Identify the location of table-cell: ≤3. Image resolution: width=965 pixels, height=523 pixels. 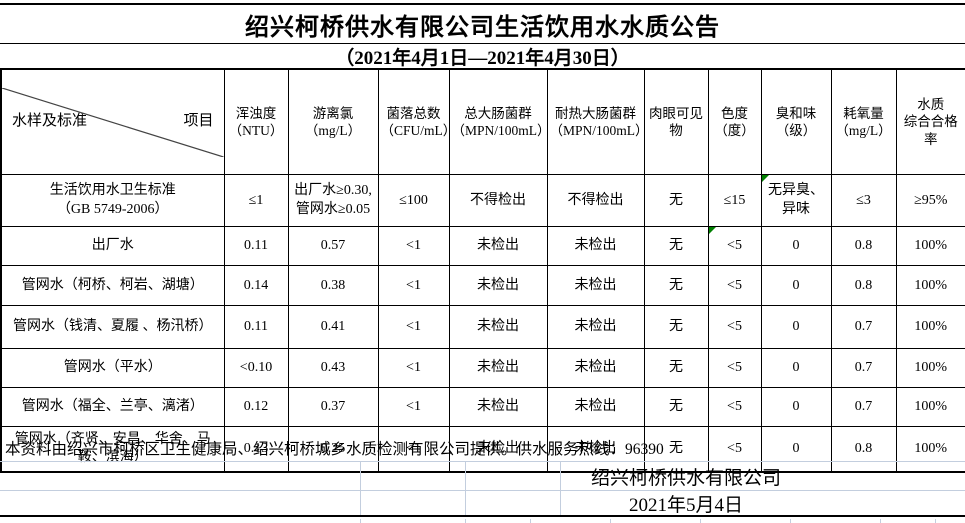
(863, 201).